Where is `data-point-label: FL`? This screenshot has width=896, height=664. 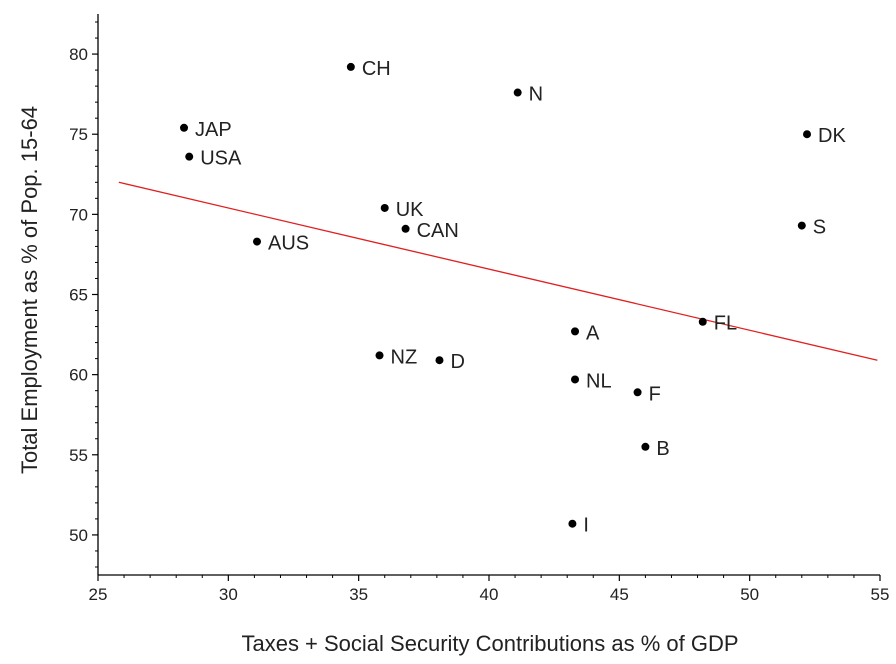
data-point-label: FL is located at coordinates (725, 324).